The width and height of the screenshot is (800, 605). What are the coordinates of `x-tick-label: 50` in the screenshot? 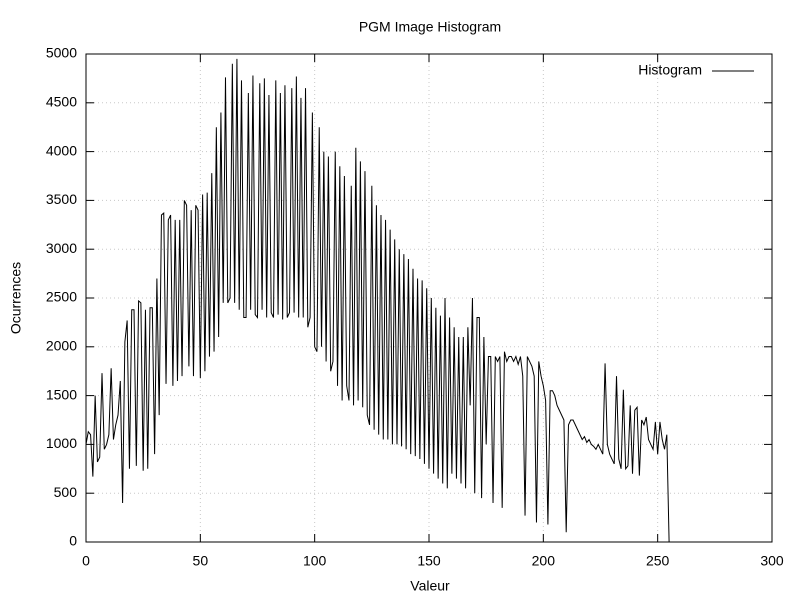 It's located at (201, 561).